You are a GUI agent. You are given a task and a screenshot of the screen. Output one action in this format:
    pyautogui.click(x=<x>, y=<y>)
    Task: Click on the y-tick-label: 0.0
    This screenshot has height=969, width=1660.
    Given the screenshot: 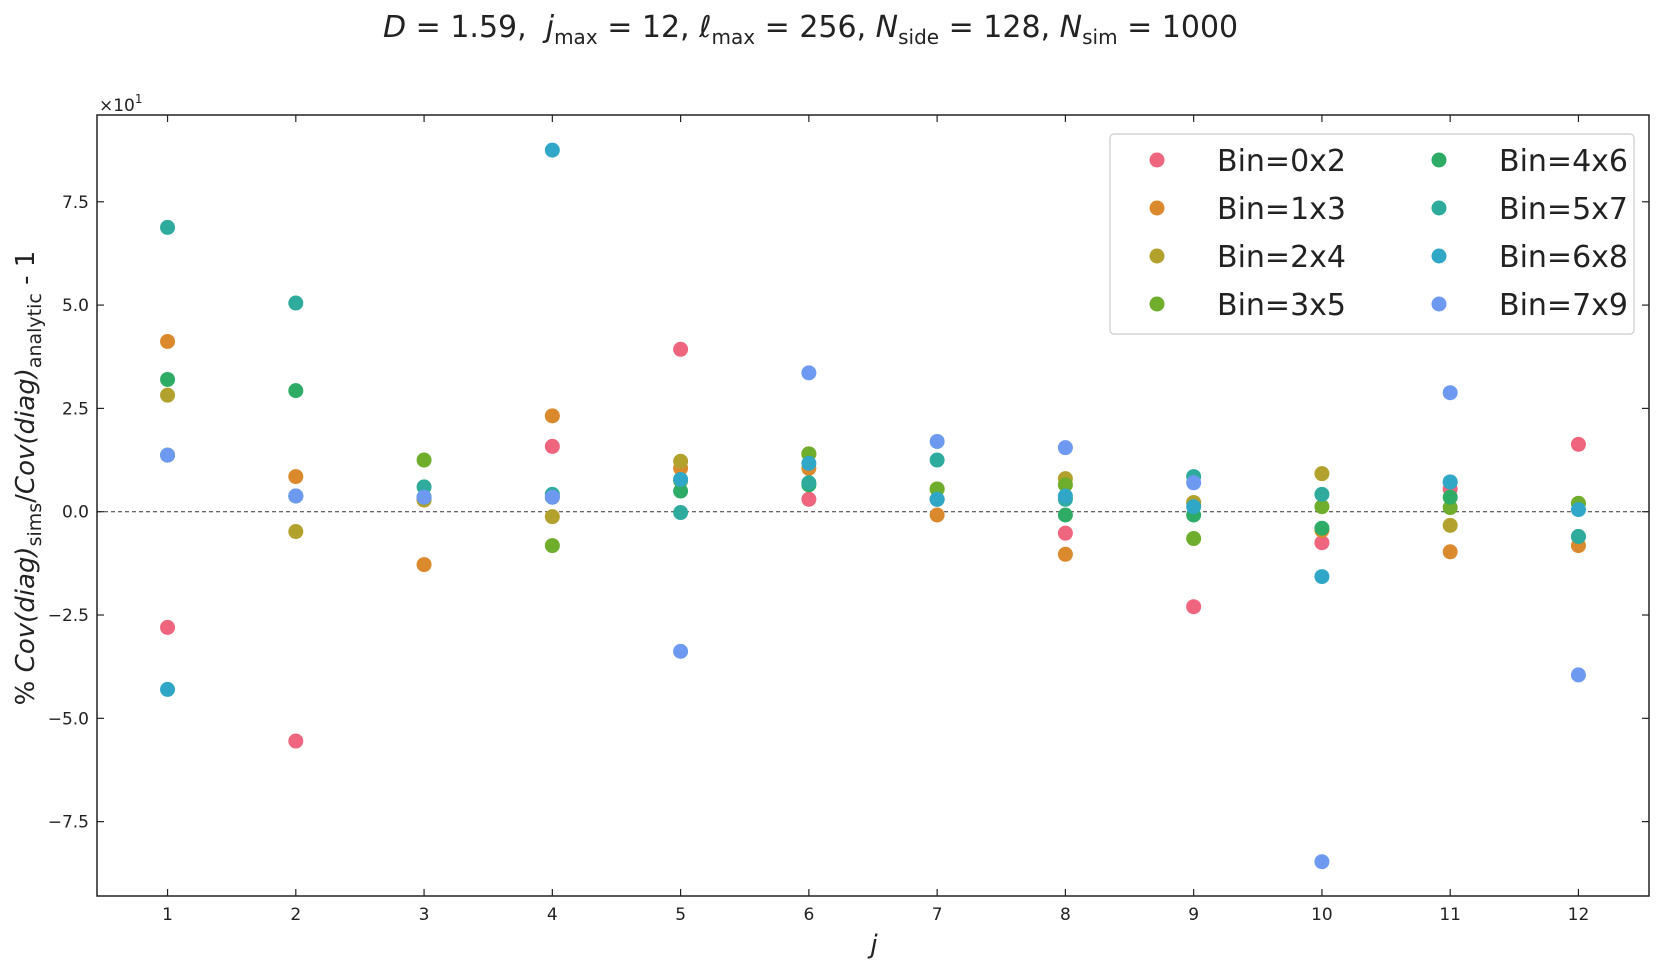 What is the action you would take?
    pyautogui.click(x=75, y=513)
    